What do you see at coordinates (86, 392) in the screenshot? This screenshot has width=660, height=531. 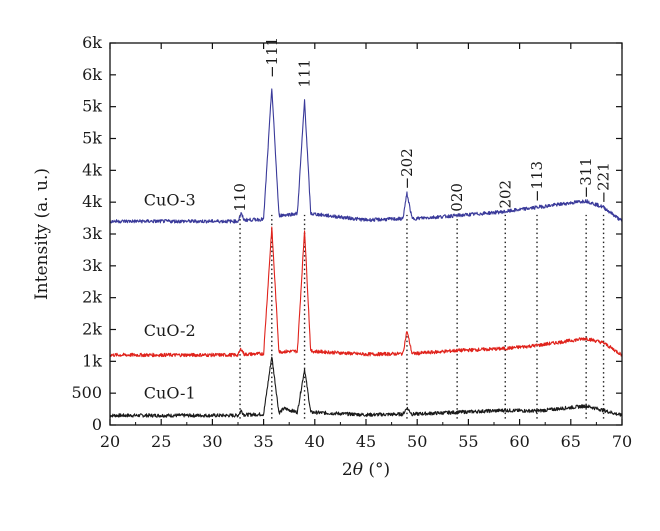 I see `y-tick-label-1: 500` at bounding box center [86, 392].